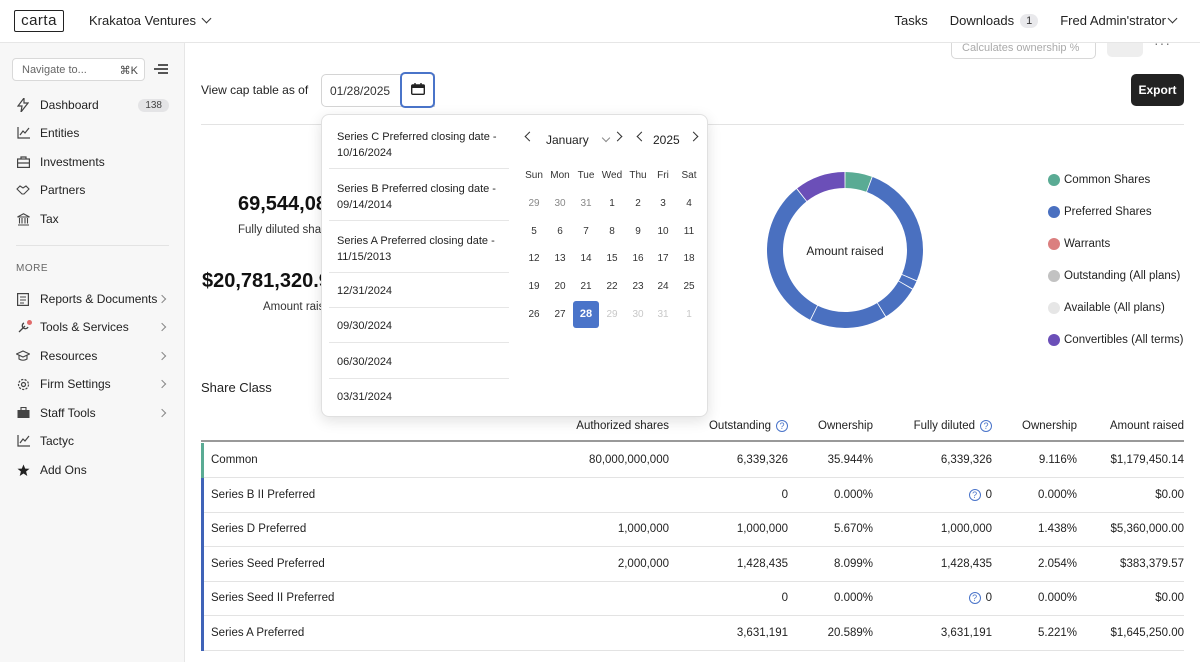 This screenshot has width=1200, height=662. I want to click on share-class-name: Common, so click(234, 460).